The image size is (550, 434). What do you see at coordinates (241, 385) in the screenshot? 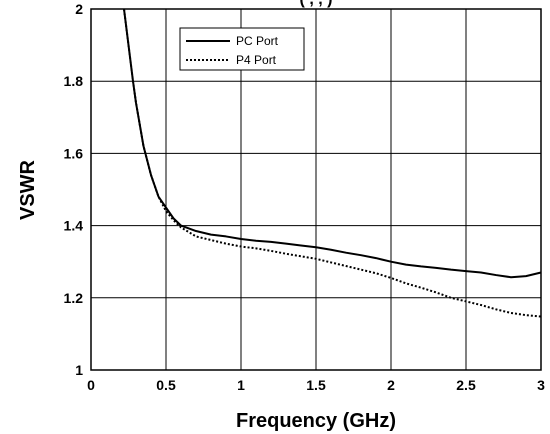
I see `x-tick-label: 1` at bounding box center [241, 385].